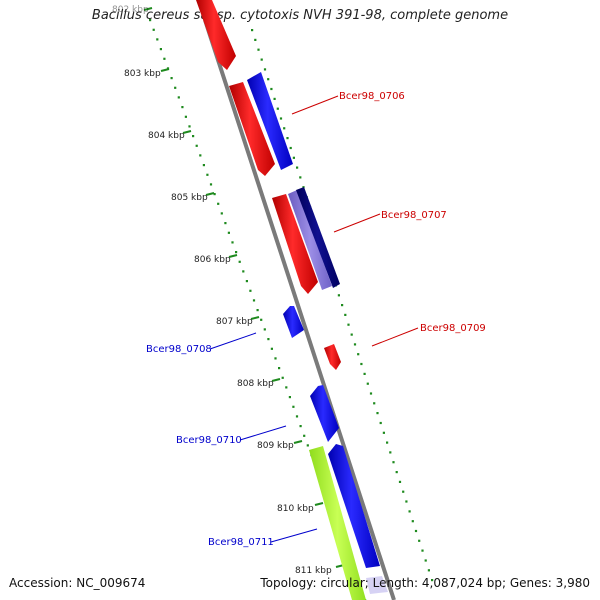 The image size is (600, 600). What do you see at coordinates (372, 96) in the screenshot?
I see `gene-label-bcer98-0706: Bcer98_0706` at bounding box center [372, 96].